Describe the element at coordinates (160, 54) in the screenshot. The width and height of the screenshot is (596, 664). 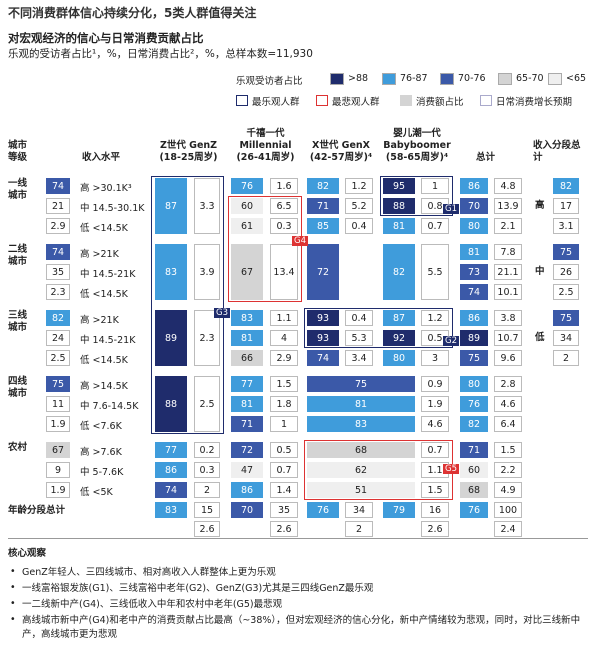
I see `note: 乐观的受访者占比¹，%，日常消费占比²，%，总样本数=11,930` at that location.